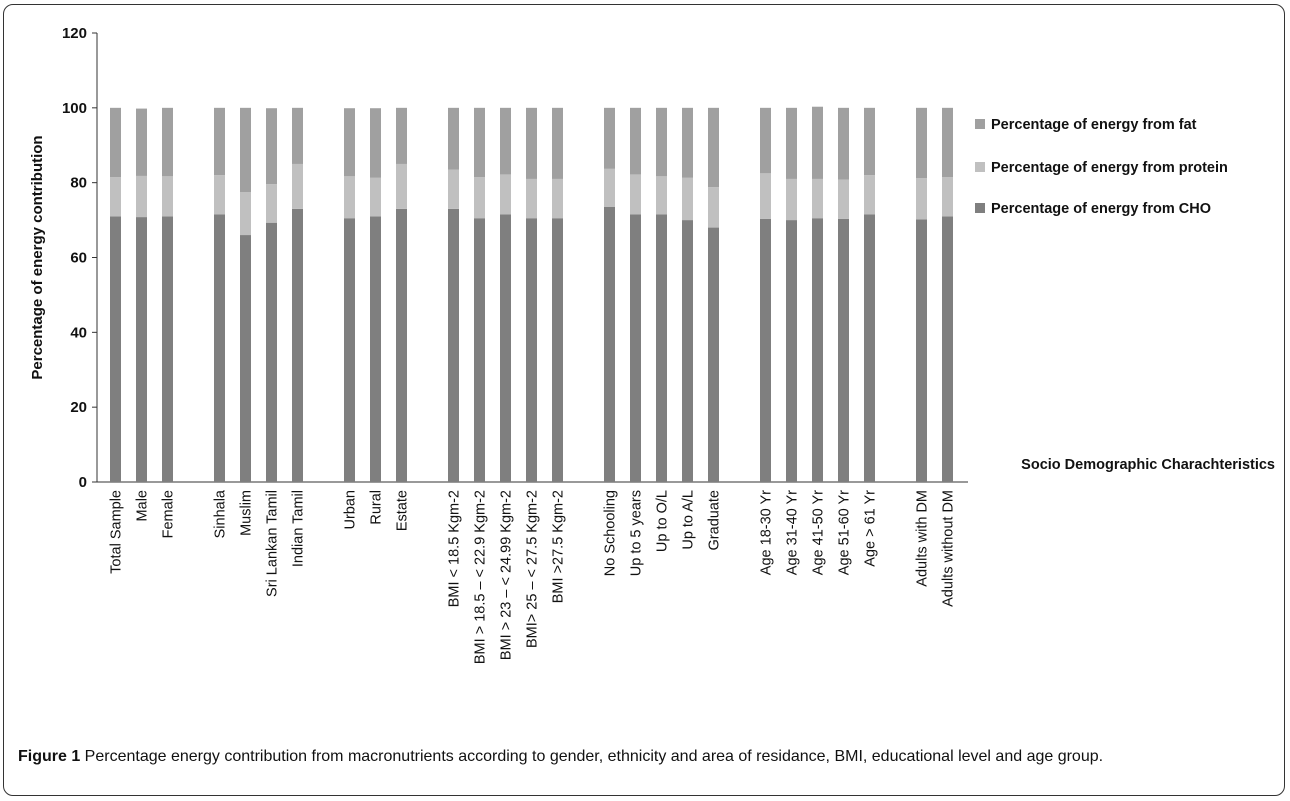 The image size is (1290, 801). What do you see at coordinates (845, 532) in the screenshot?
I see `x-tick-label: Age 51-60 Yr` at bounding box center [845, 532].